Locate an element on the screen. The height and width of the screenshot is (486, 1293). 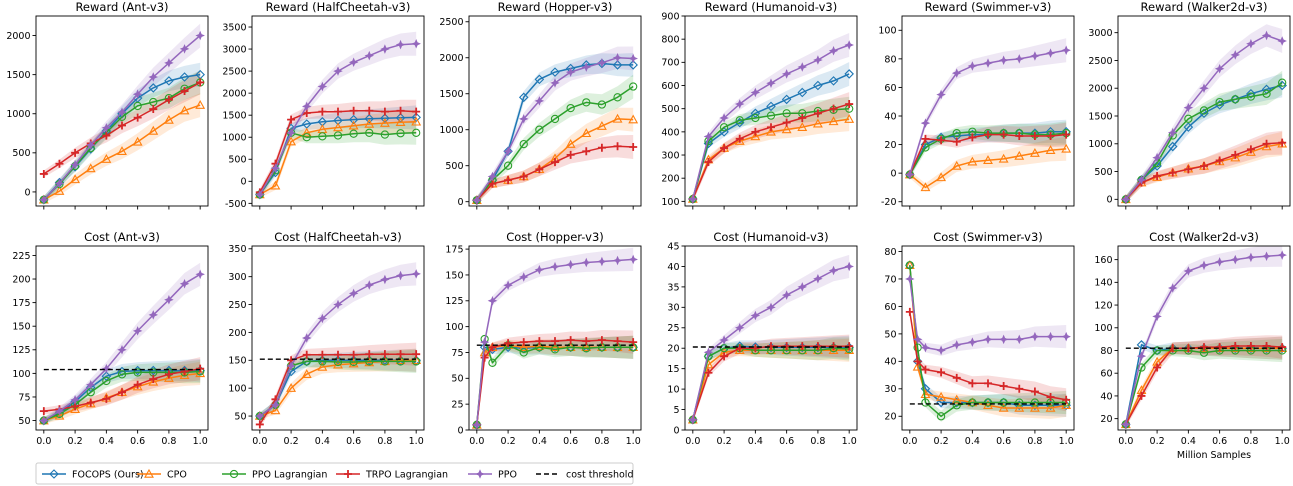
y-tick-label: 50 is located at coordinates (24, 421).